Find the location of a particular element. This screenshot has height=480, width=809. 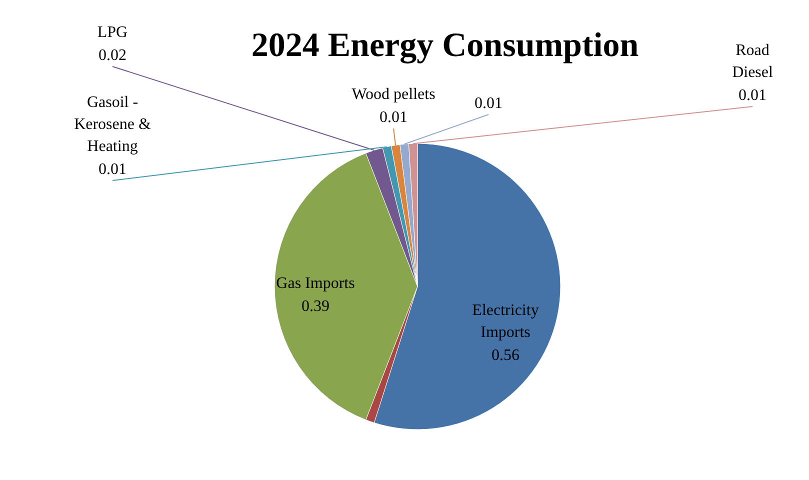

data-label: 0.56 is located at coordinates (506, 355).